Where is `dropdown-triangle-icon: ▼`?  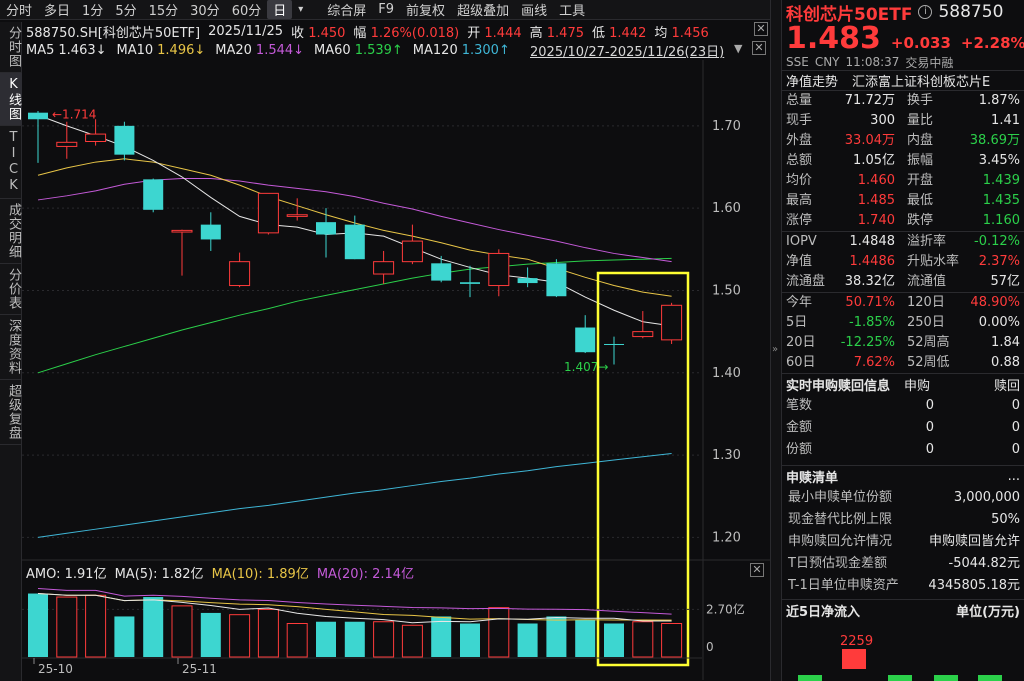 dropdown-triangle-icon: ▼ is located at coordinates (738, 48).